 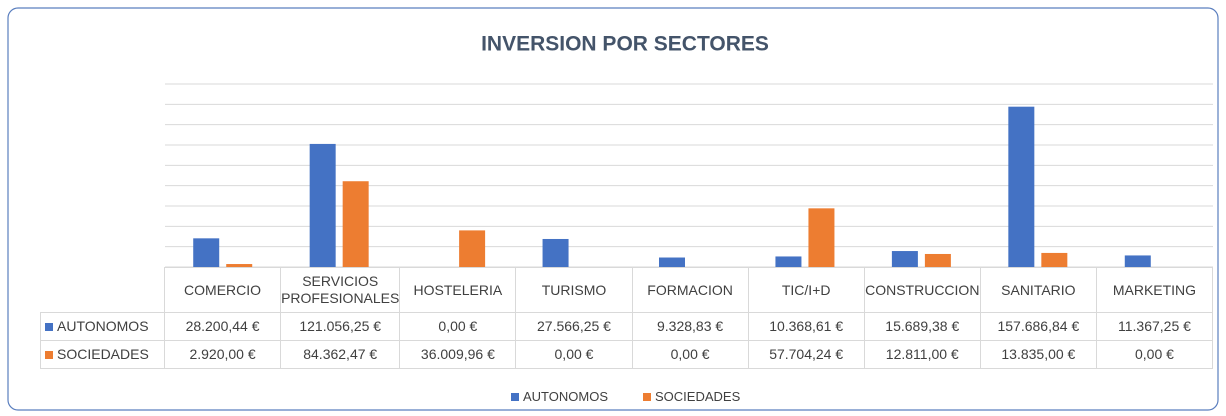 What do you see at coordinates (574, 290) in the screenshot?
I see `category-header: TURISMO` at bounding box center [574, 290].